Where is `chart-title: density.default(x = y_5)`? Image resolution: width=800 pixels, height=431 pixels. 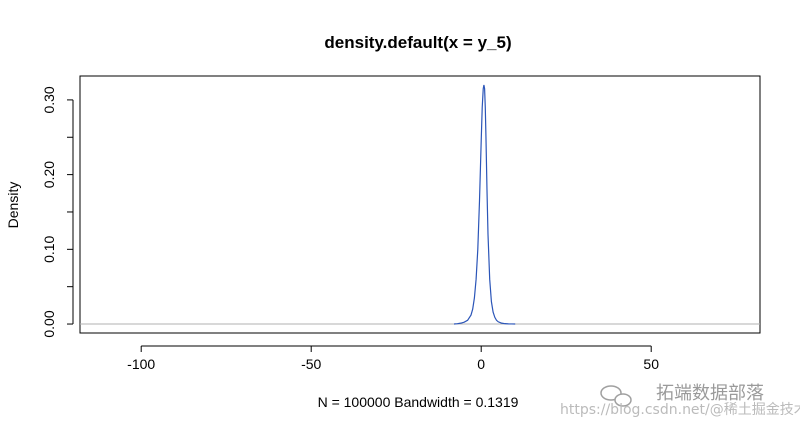
chart-title: density.default(x = y_5) is located at coordinates (417, 42).